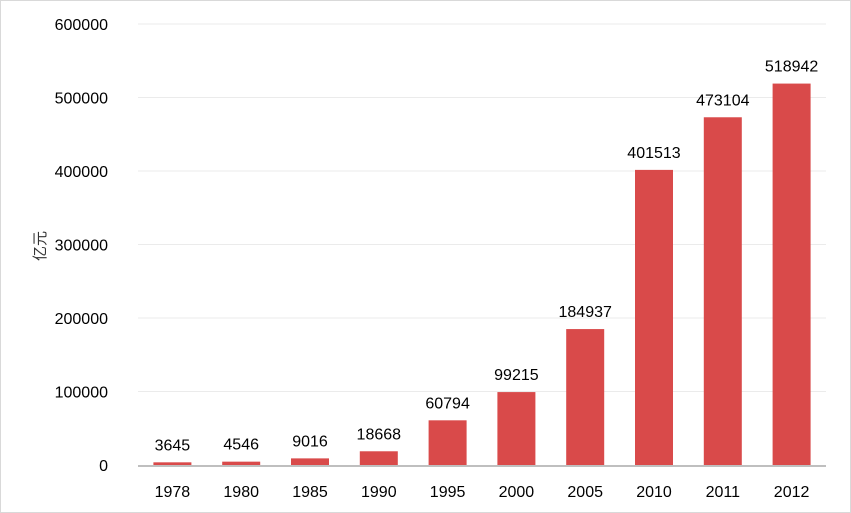 The image size is (851, 513). Describe the element at coordinates (173, 445) in the screenshot. I see `data-label: 3645` at that location.